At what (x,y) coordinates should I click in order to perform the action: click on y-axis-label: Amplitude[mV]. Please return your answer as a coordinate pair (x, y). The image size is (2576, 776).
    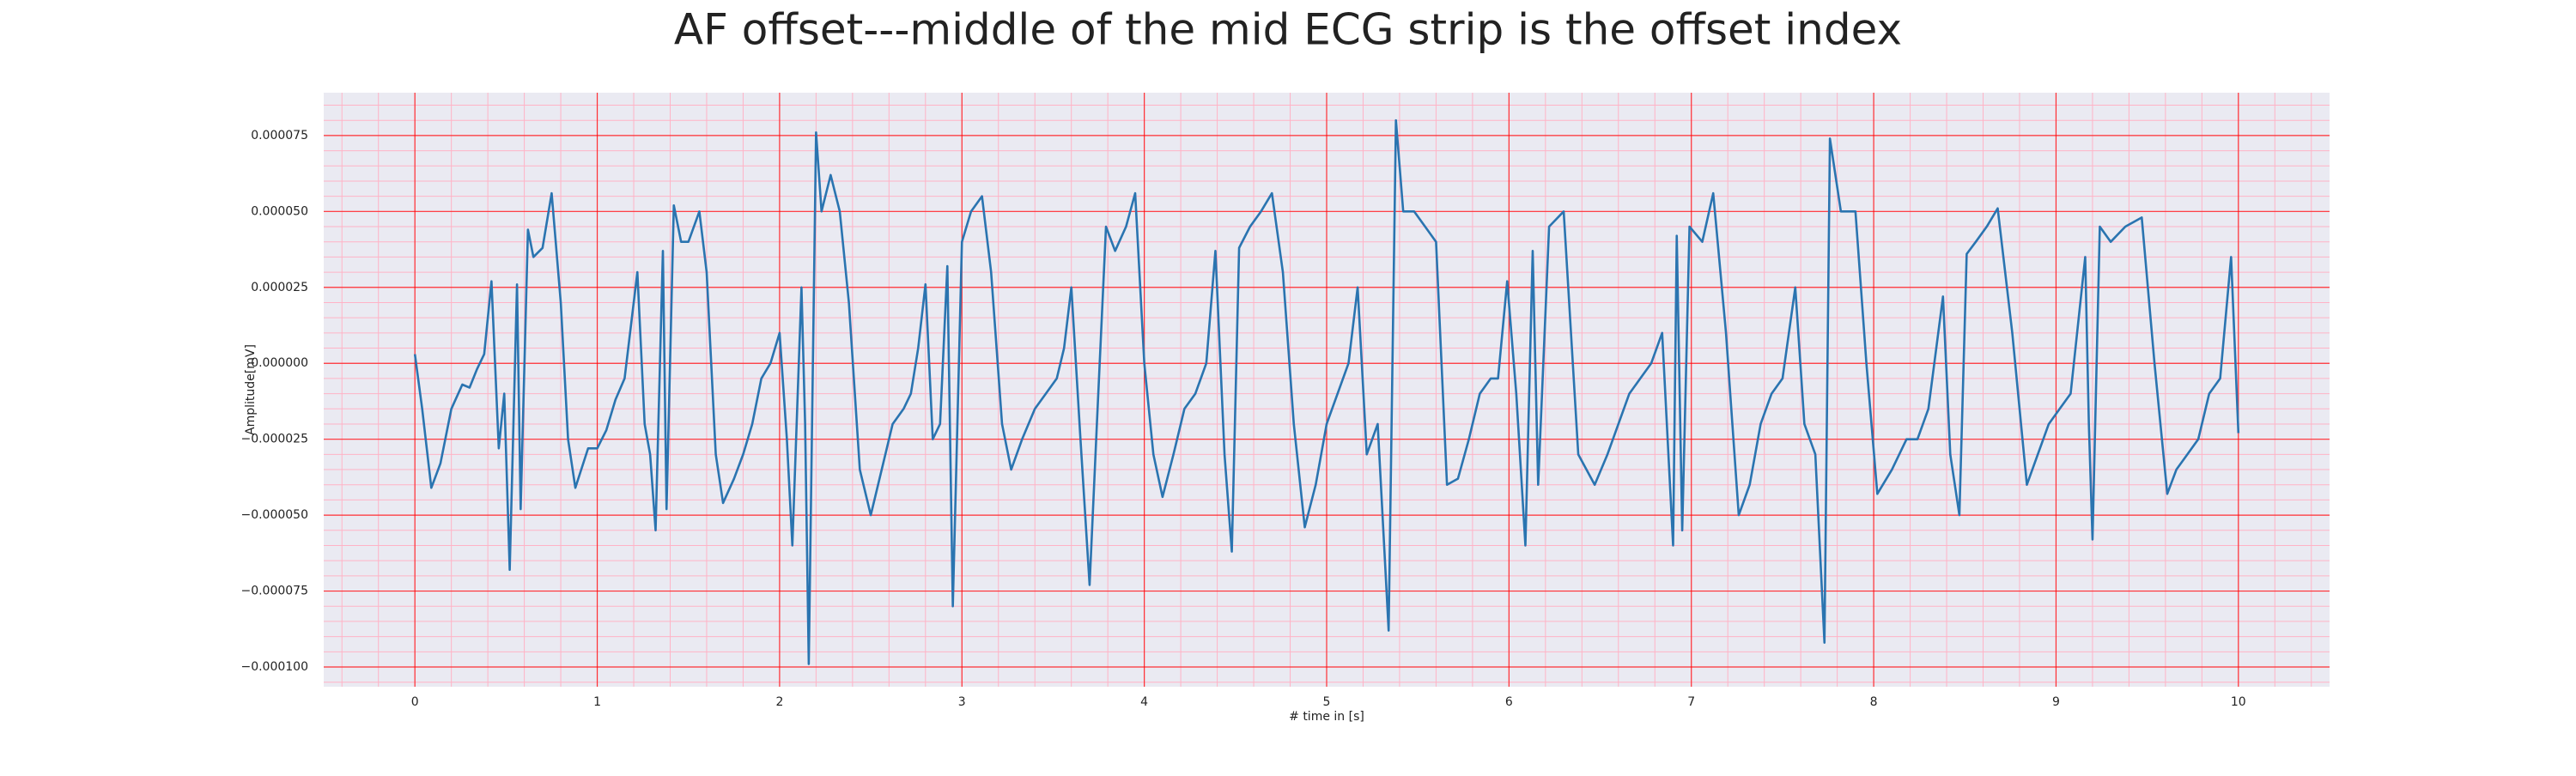
    Looking at the image, I should click on (251, 389).